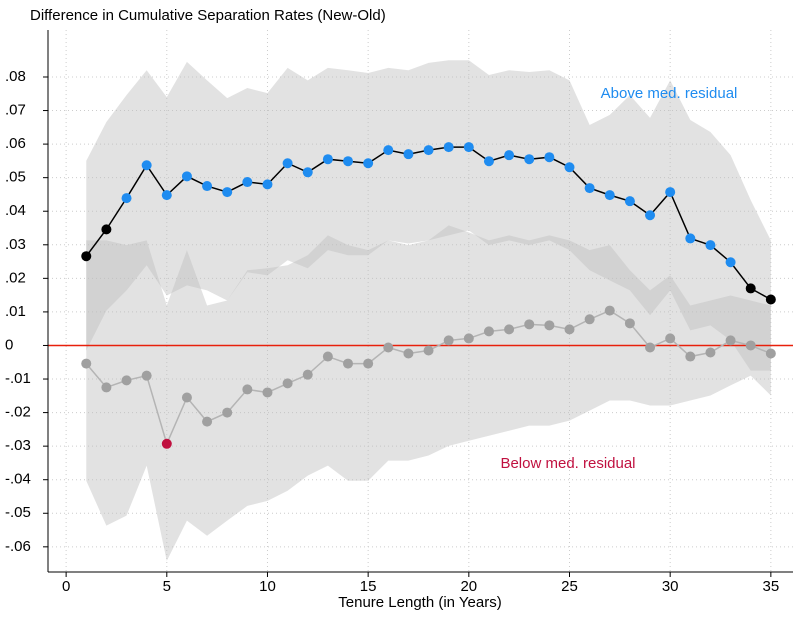 The width and height of the screenshot is (796, 619). Describe the element at coordinates (15, 110) in the screenshot. I see `y-tick-label: .07` at that location.